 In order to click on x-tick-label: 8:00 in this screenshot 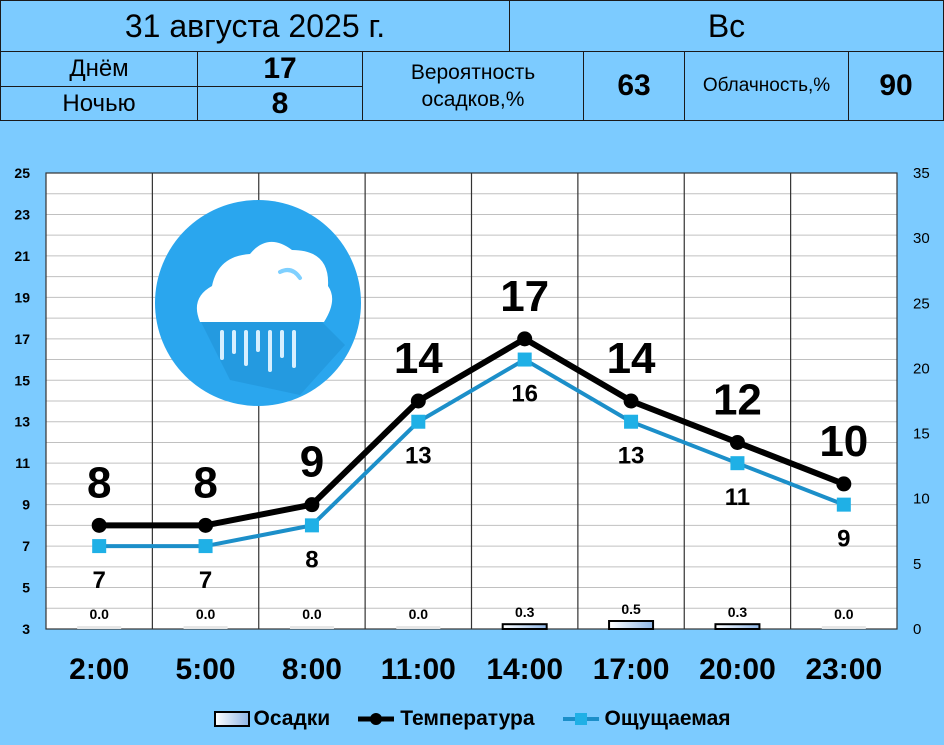, I will do `click(312, 669)`.